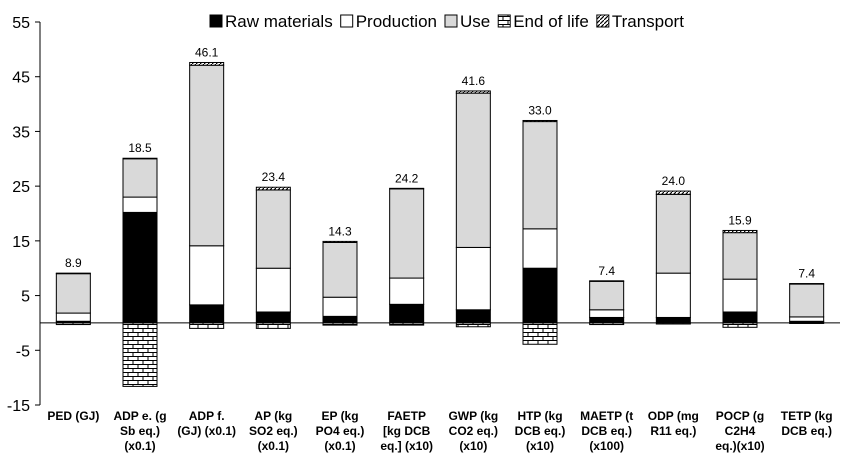 This screenshot has height=455, width=850. Describe the element at coordinates (807, 416) in the screenshot. I see `x-tick-label-line: TETP (kg` at that location.